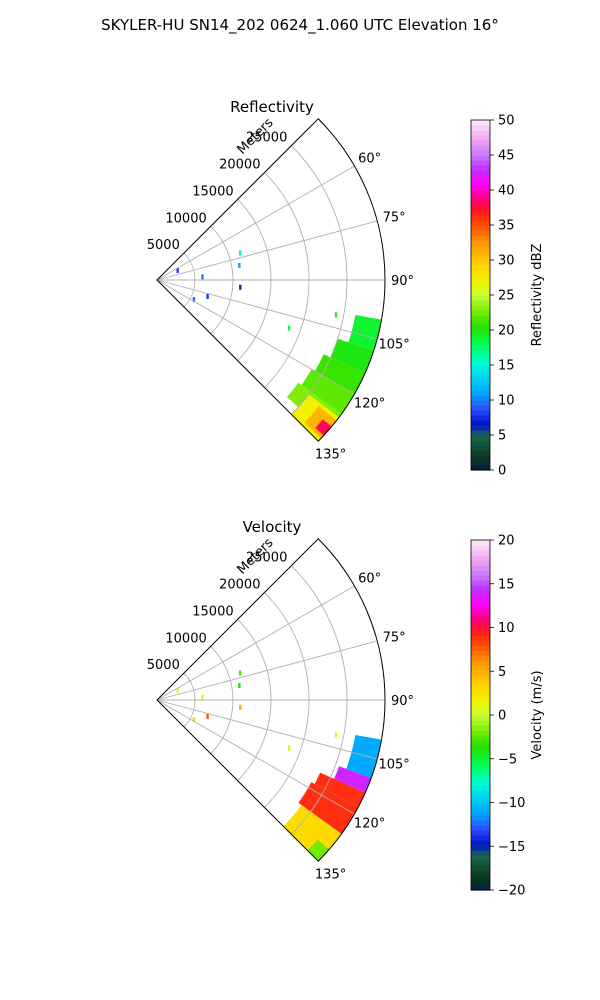  I want to click on colorbar-tick-label: 30, so click(506, 261).